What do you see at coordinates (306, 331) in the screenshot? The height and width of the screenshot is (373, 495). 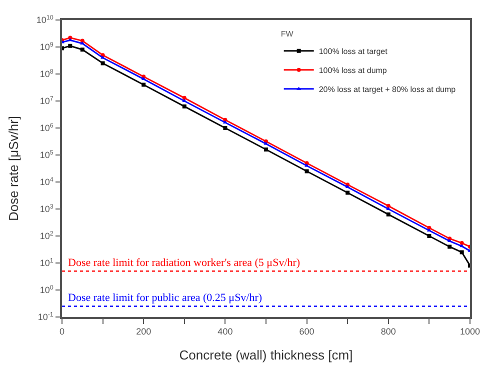 I see `x-tick-label: 600` at bounding box center [306, 331].